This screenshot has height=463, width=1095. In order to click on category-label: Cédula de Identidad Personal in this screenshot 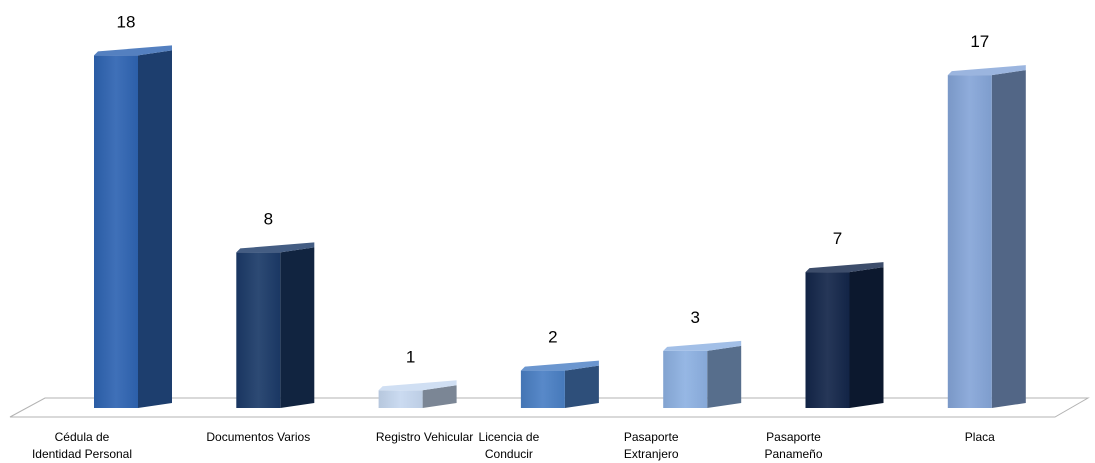, I will do `click(82, 445)`.